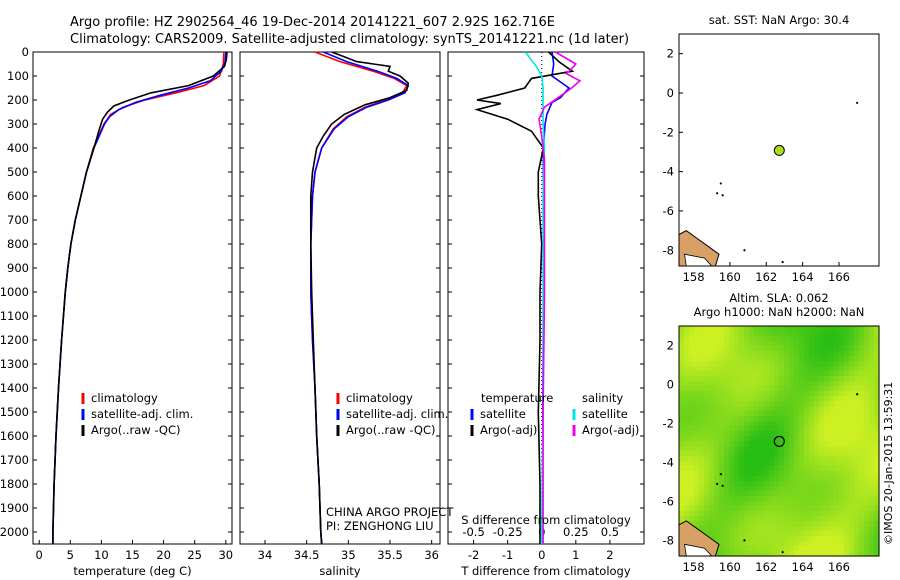 The width and height of the screenshot is (900, 580). I want to click on x-tick-label: 166, so click(839, 277).